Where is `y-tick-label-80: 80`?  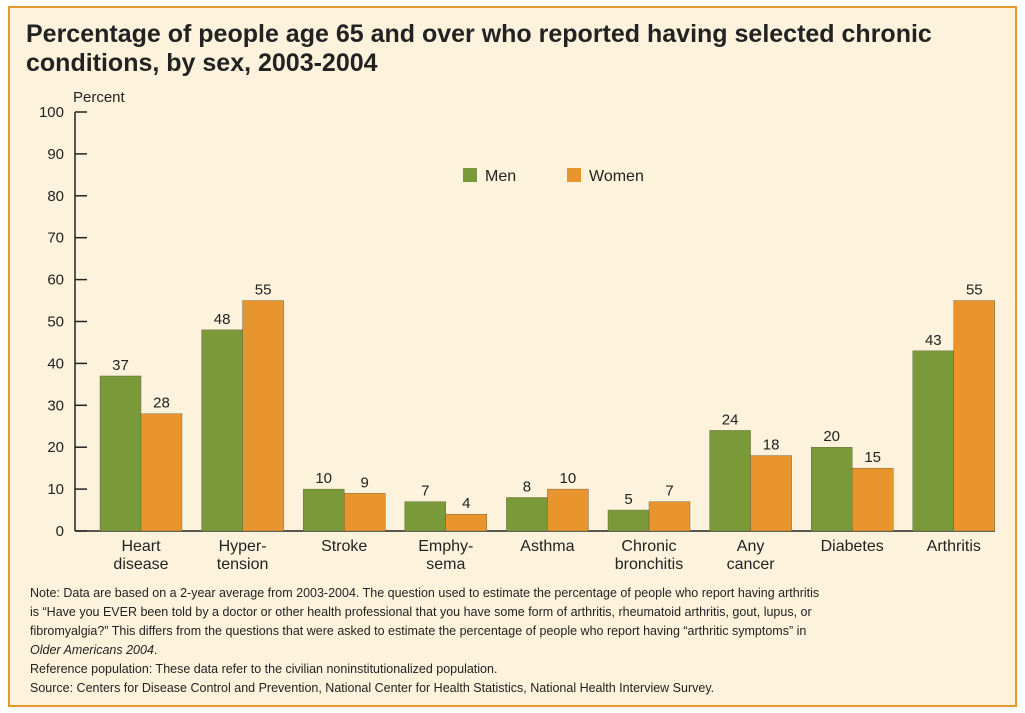 y-tick-label-80: 80 is located at coordinates (55, 196).